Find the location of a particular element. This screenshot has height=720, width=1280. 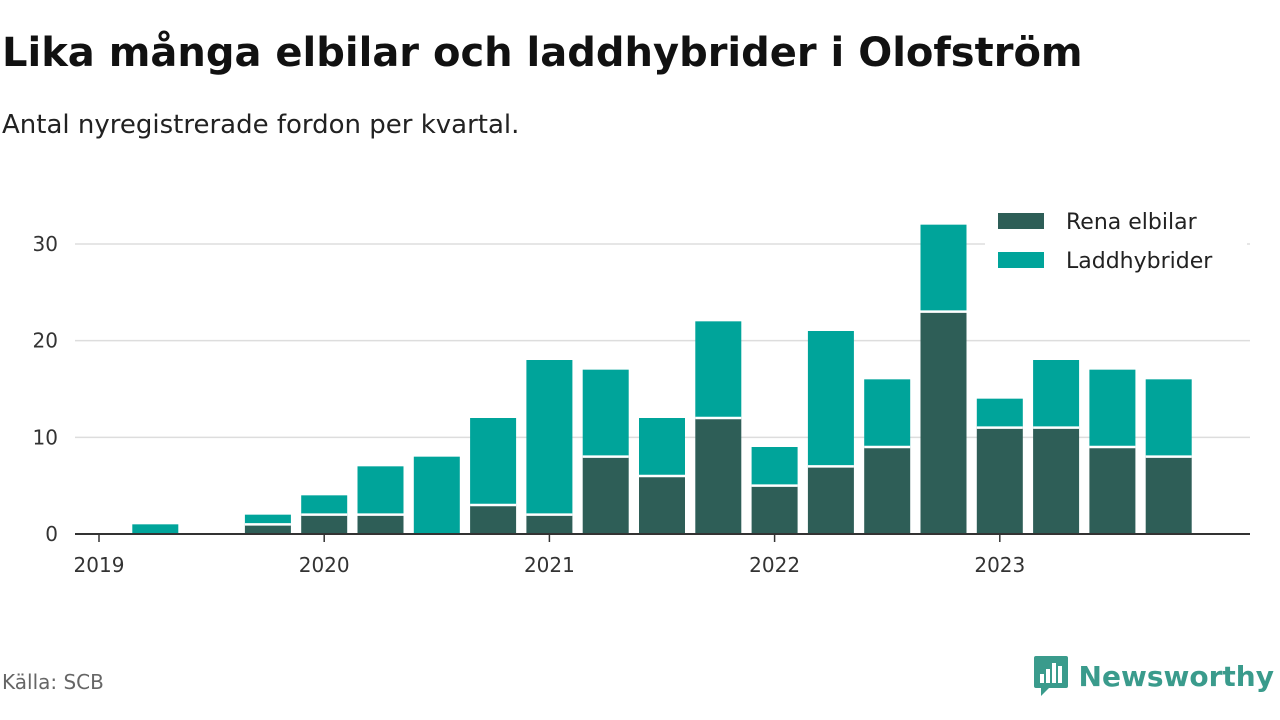

brand-name: Newsworthy is located at coordinates (1176, 676).